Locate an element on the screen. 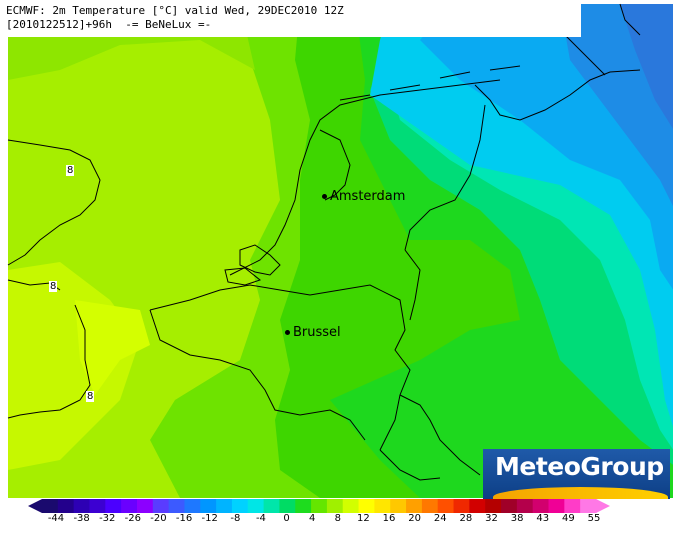 The image size is (673, 534). colorbar-tick-label: 4 is located at coordinates (312, 518).